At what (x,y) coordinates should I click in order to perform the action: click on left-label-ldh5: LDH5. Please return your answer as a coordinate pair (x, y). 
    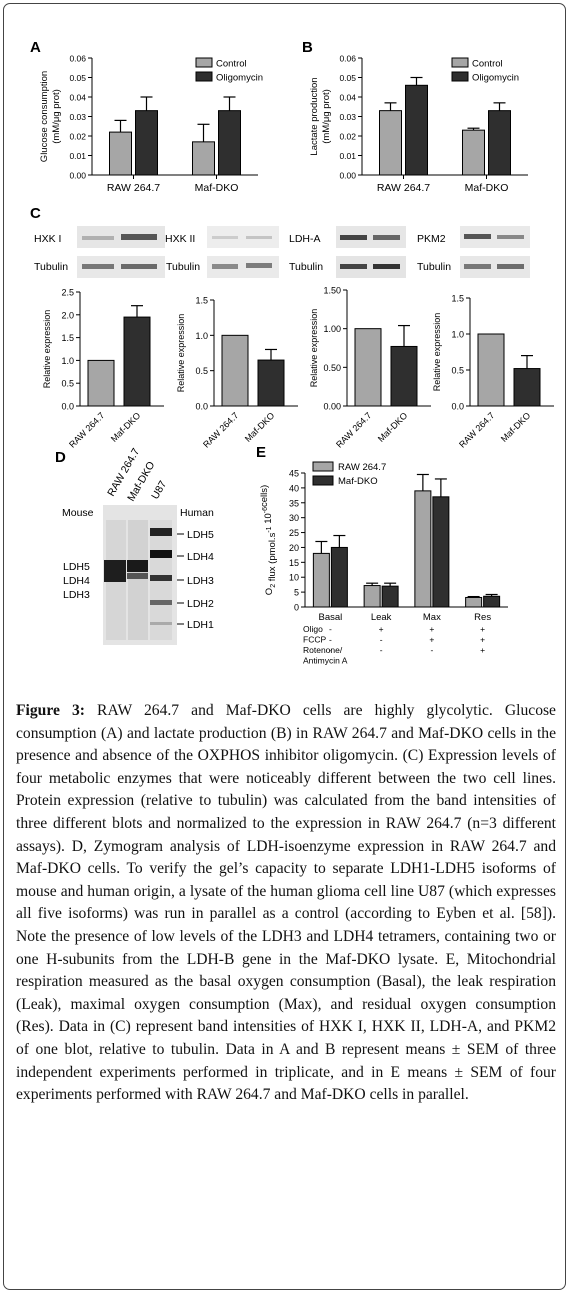
    Looking at the image, I should click on (76, 567).